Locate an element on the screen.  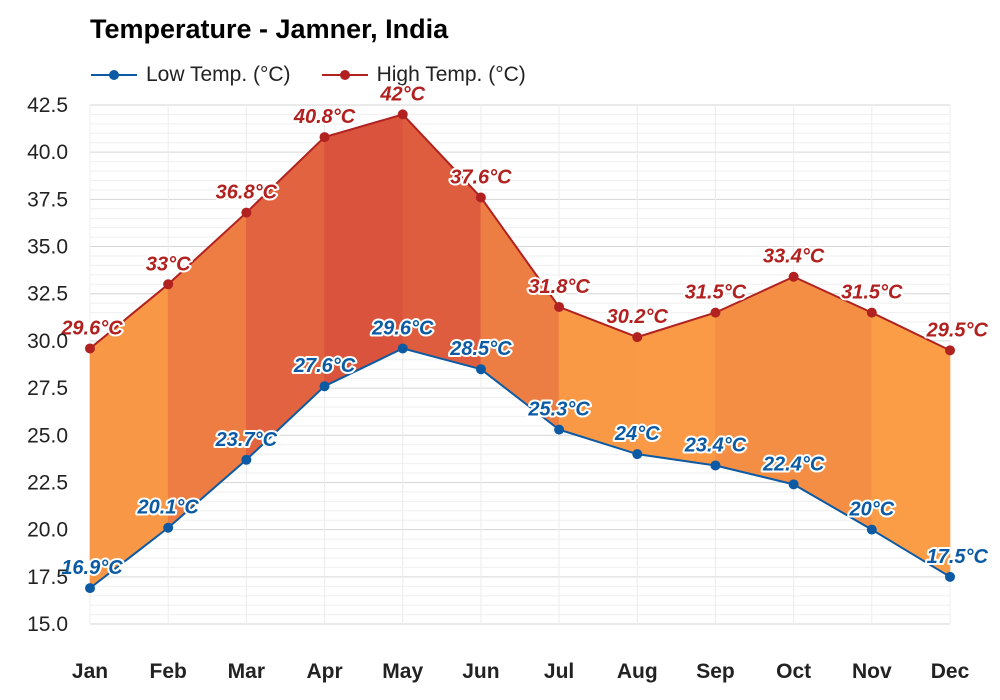
x-tick-label-jul: Jul is located at coordinates (559, 671).